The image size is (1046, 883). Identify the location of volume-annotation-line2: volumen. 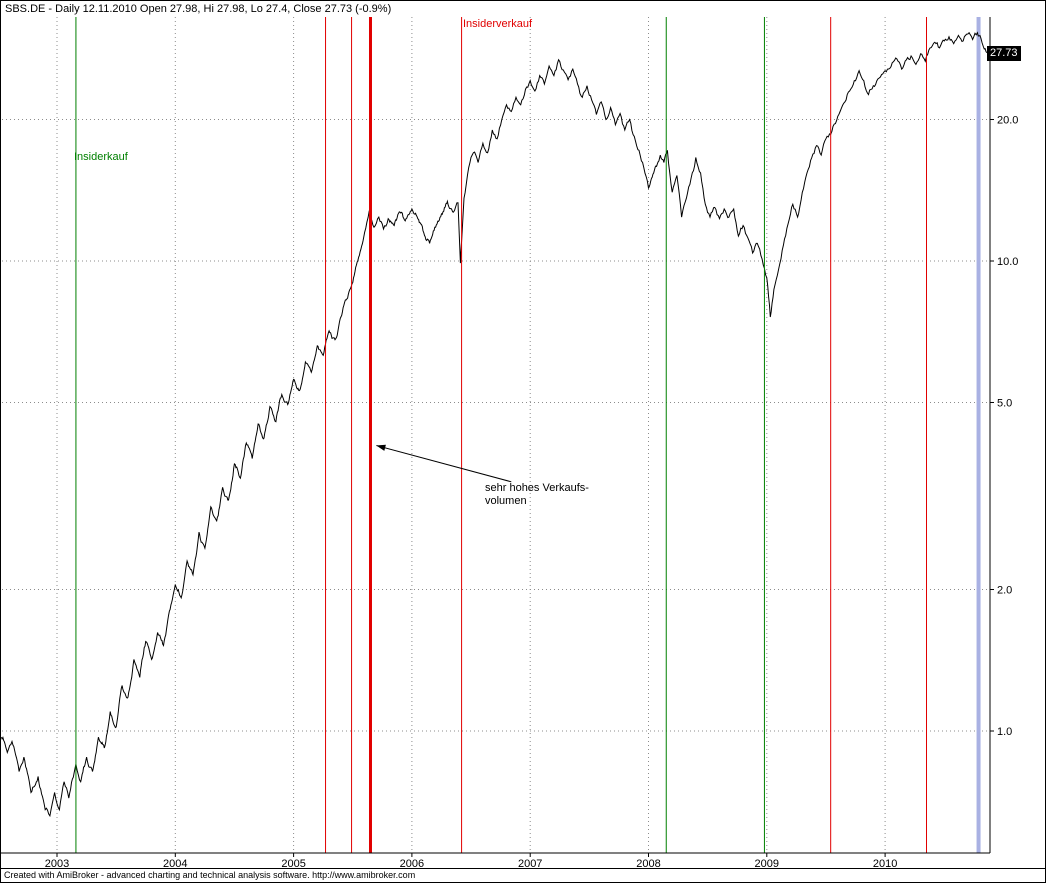
(506, 501).